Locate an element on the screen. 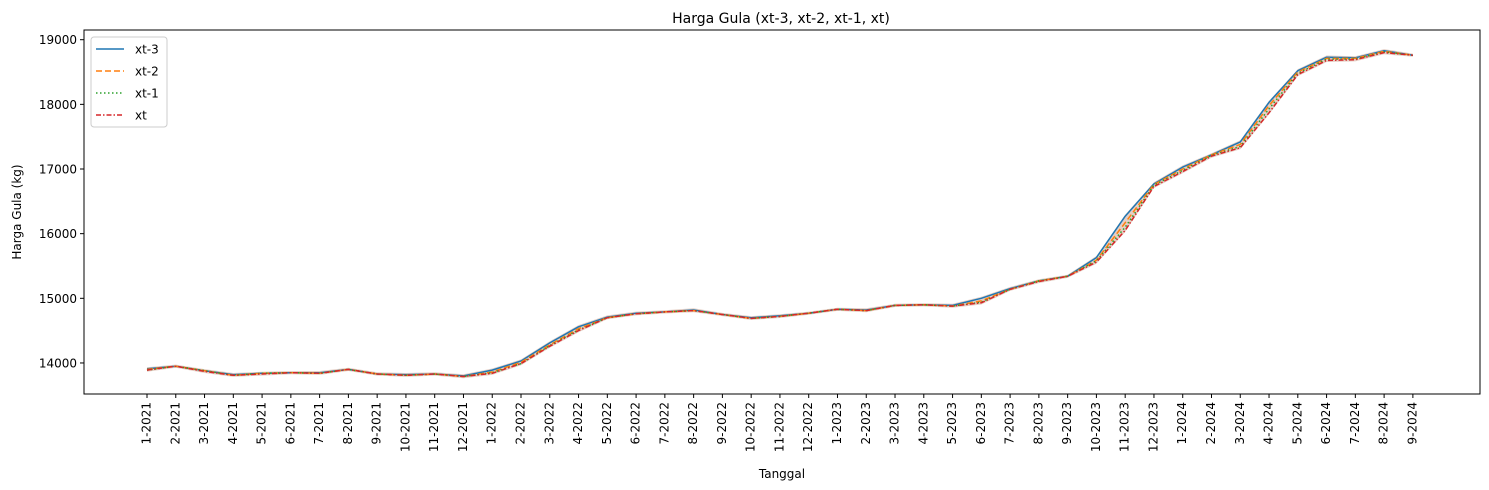 The height and width of the screenshot is (490, 1489). x-tick-label: 6-2024 is located at coordinates (1326, 423).